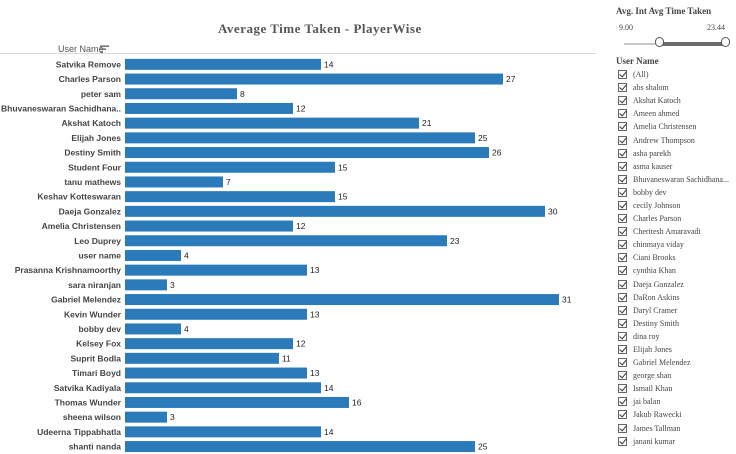 The width and height of the screenshot is (736, 454). What do you see at coordinates (677, 166) in the screenshot?
I see `user-filter-item: asma kauser` at bounding box center [677, 166].